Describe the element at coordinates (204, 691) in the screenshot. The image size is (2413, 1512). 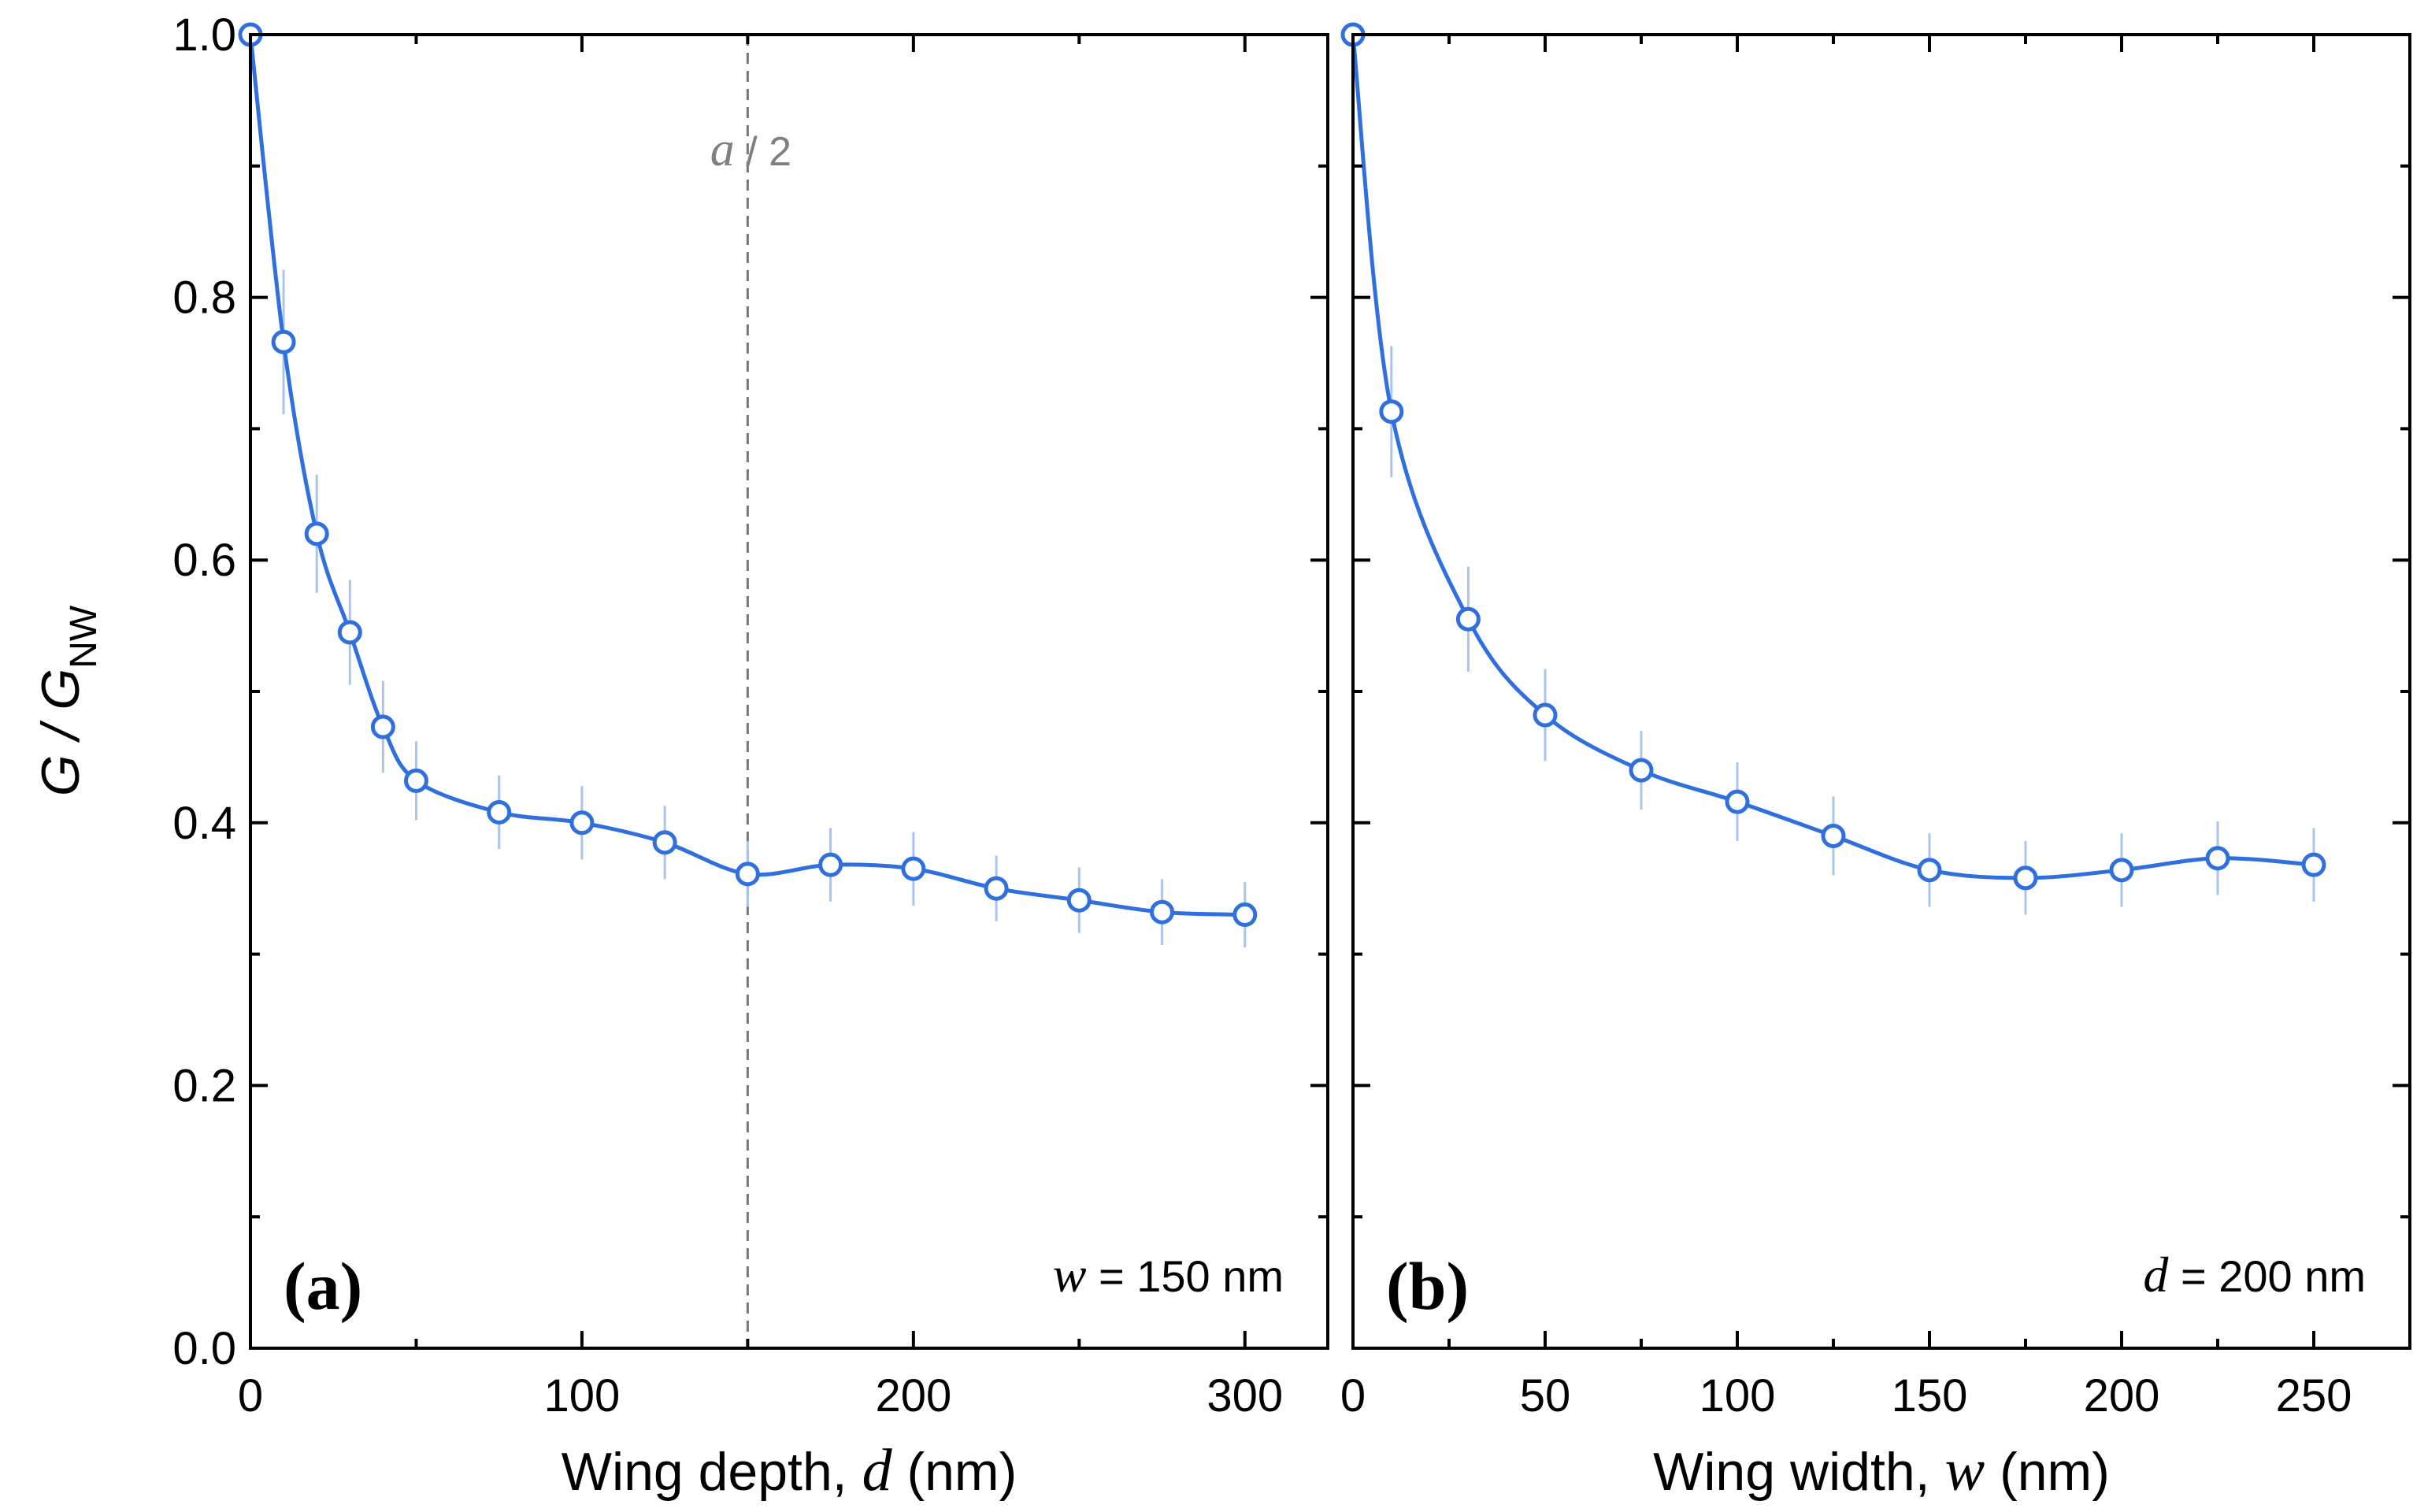
I see `panel-a-y-tick-labels: 0.0 0.2 0.4 0.6 0.8 1.0` at that location.